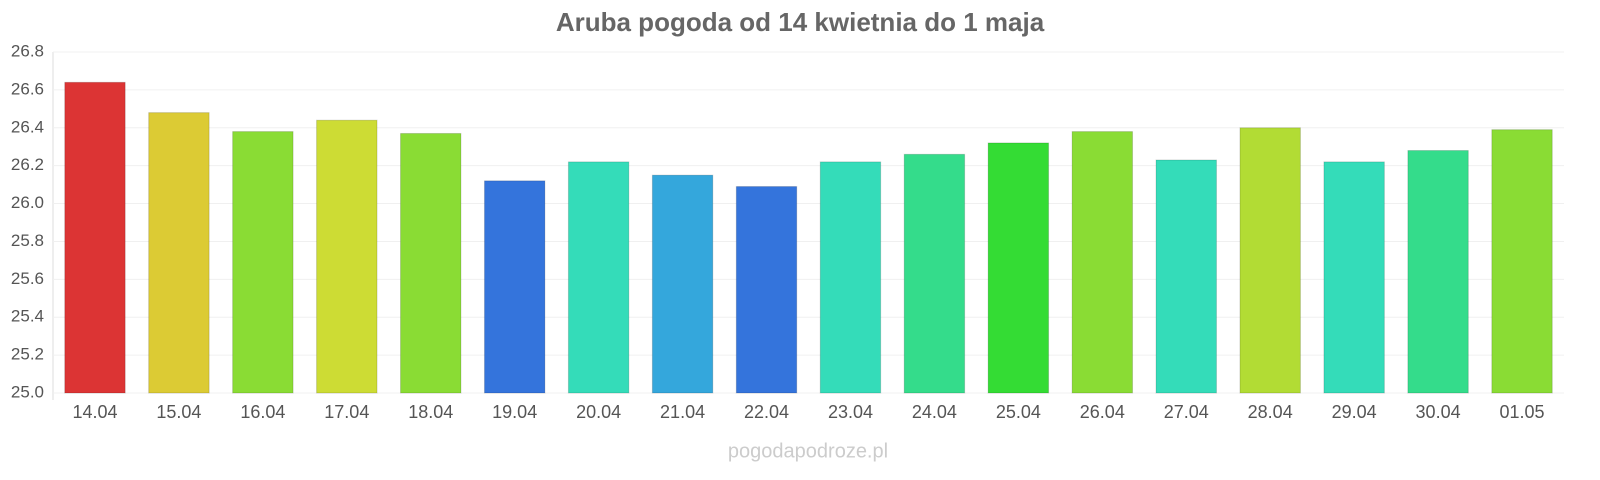 This screenshot has height=480, width=1600. Describe the element at coordinates (27, 278) in the screenshot. I see `y-tick-label: 25.6` at that location.